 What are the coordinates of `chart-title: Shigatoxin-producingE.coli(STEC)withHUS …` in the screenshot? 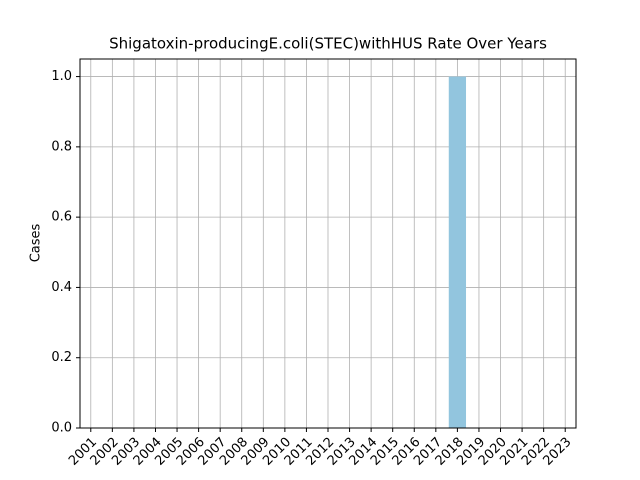 It's located at (328, 44).